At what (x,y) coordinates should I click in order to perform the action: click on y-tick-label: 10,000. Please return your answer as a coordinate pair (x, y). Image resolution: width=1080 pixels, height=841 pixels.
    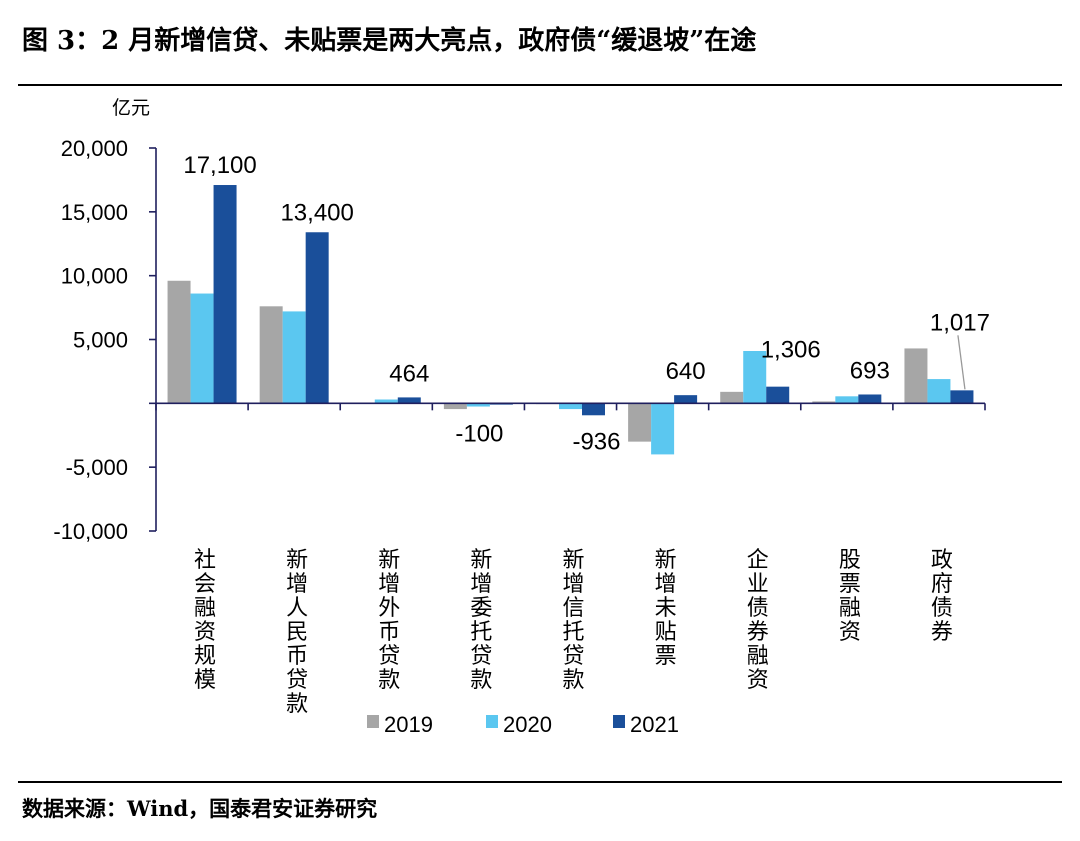
    Looking at the image, I should click on (94, 276).